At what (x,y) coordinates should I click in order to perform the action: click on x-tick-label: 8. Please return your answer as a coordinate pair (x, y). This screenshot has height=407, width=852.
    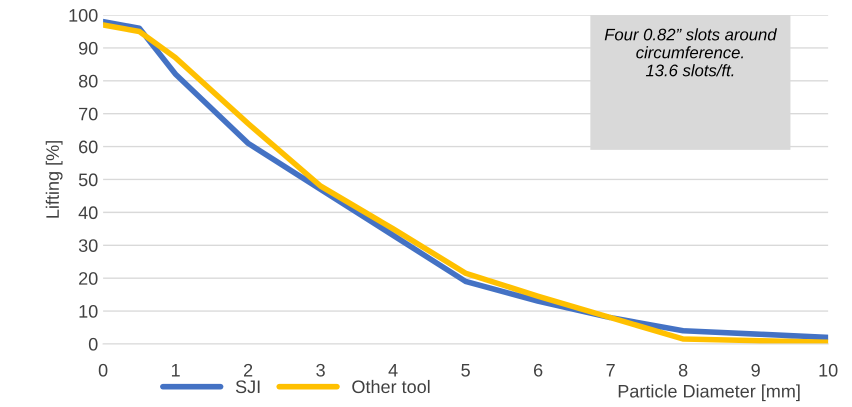
    Looking at the image, I should click on (683, 370).